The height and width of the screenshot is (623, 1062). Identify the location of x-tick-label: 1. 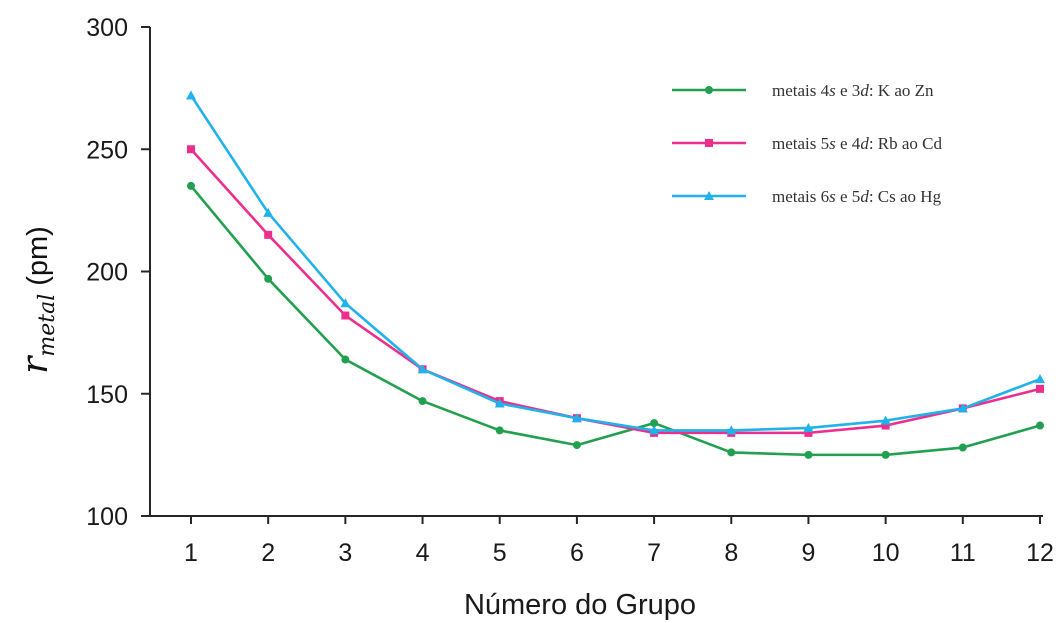
(191, 553).